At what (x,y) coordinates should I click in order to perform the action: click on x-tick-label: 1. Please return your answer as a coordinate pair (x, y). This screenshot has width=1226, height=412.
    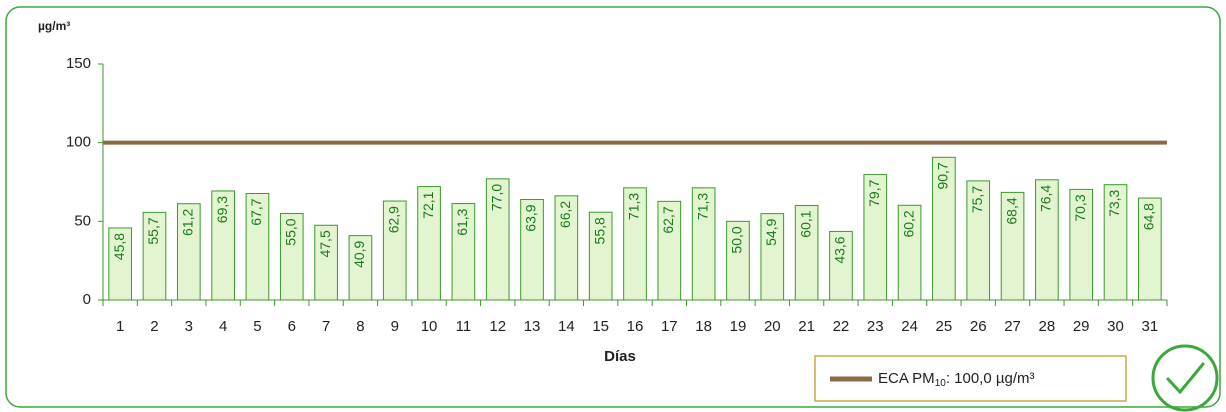
    Looking at the image, I should click on (120, 326).